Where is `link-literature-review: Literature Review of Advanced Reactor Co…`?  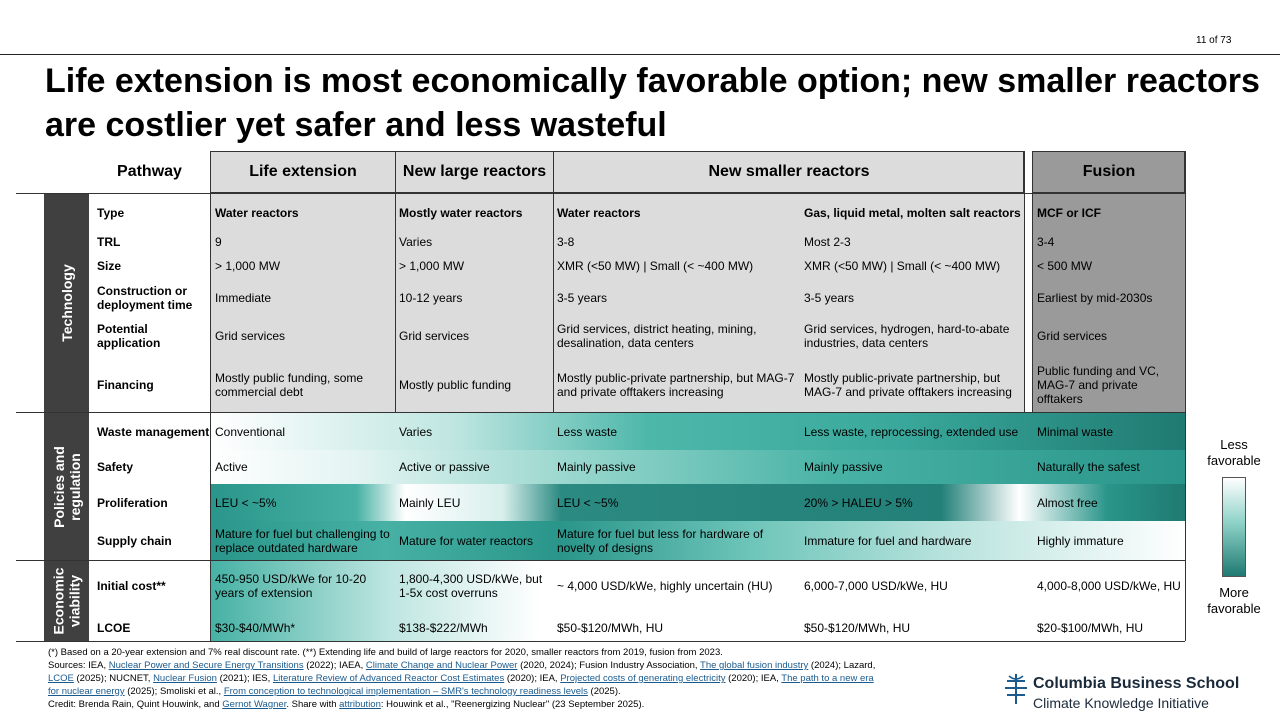 link-literature-review: Literature Review of Advanced Reactor Co… is located at coordinates (388, 678).